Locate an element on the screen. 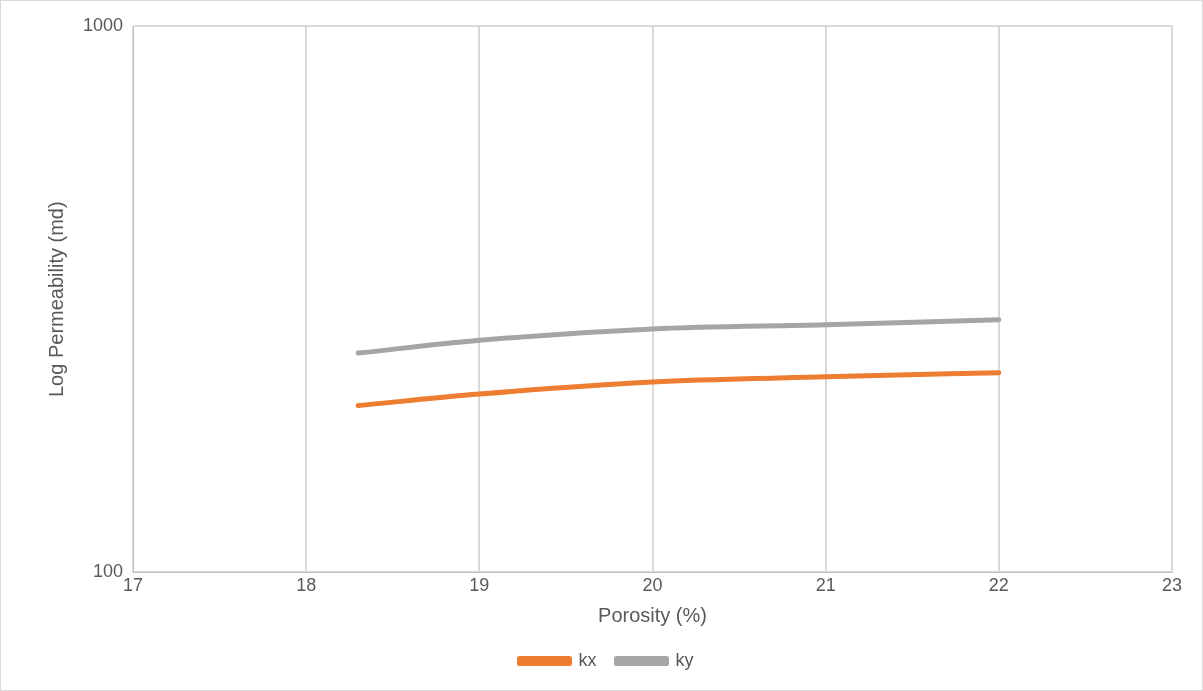  y-tick-label: 1000 is located at coordinates (103, 24).